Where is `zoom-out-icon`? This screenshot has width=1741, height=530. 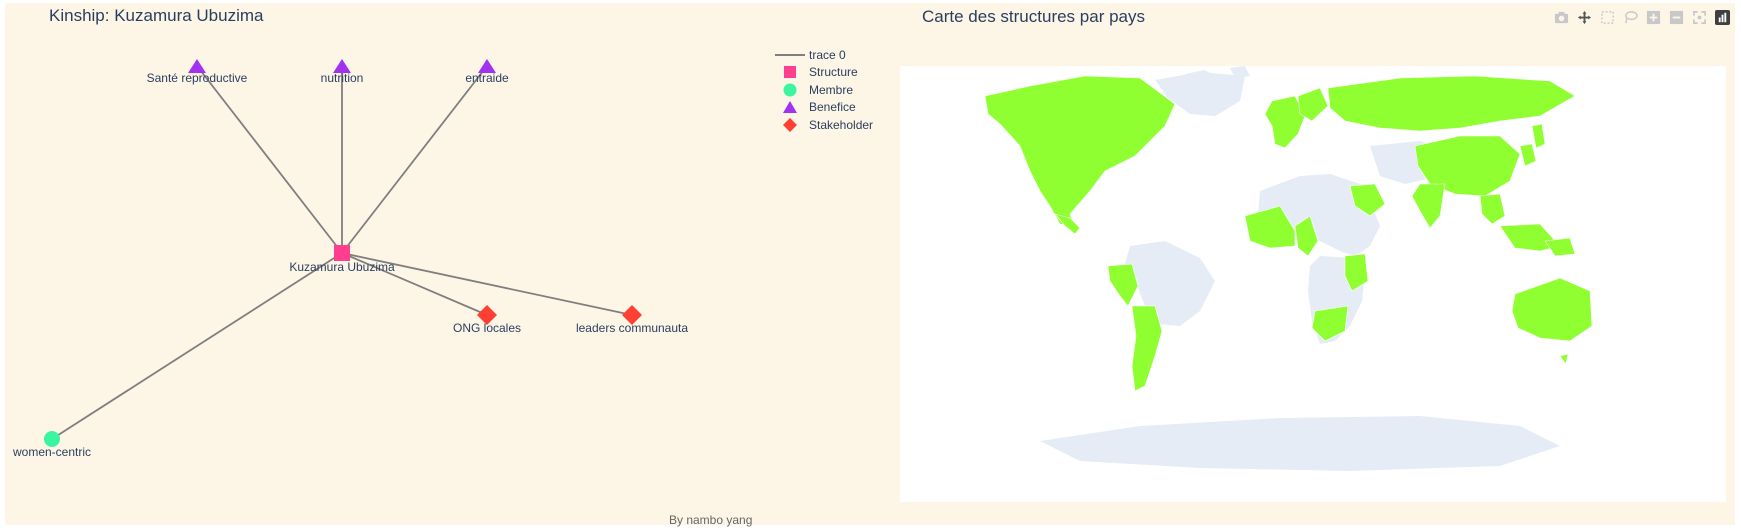
zoom-out-icon is located at coordinates (1676, 17).